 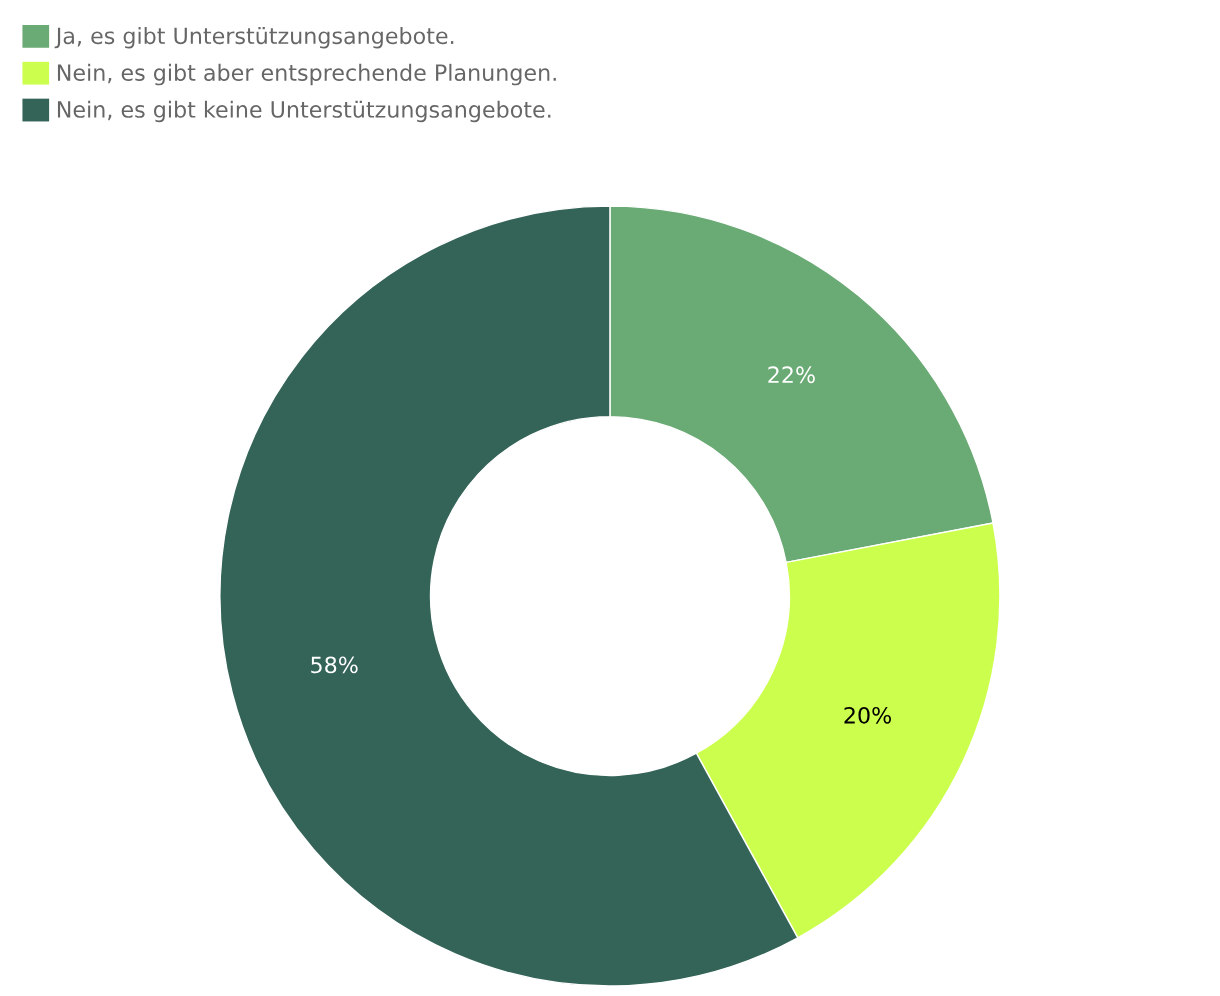 What do you see at coordinates (304, 111) in the screenshot?
I see `legend-label: Nein, es gibt keine Unterstützungsangebote.` at bounding box center [304, 111].